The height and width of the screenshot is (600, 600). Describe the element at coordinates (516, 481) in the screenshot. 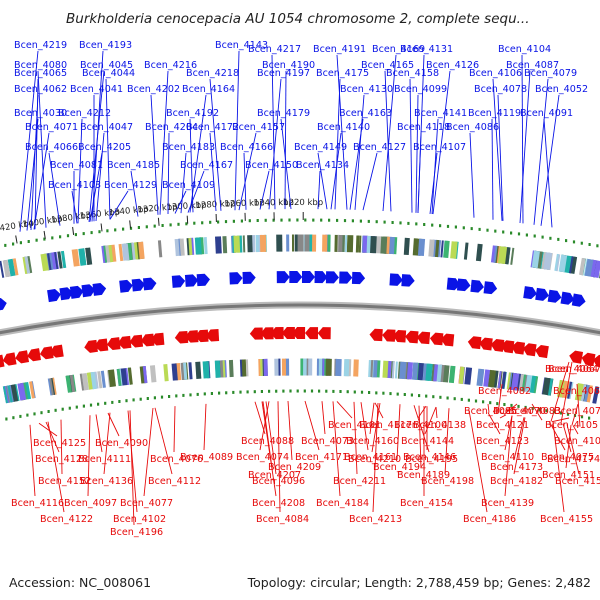

I see `gene-label: Bcen_4182` at that location.